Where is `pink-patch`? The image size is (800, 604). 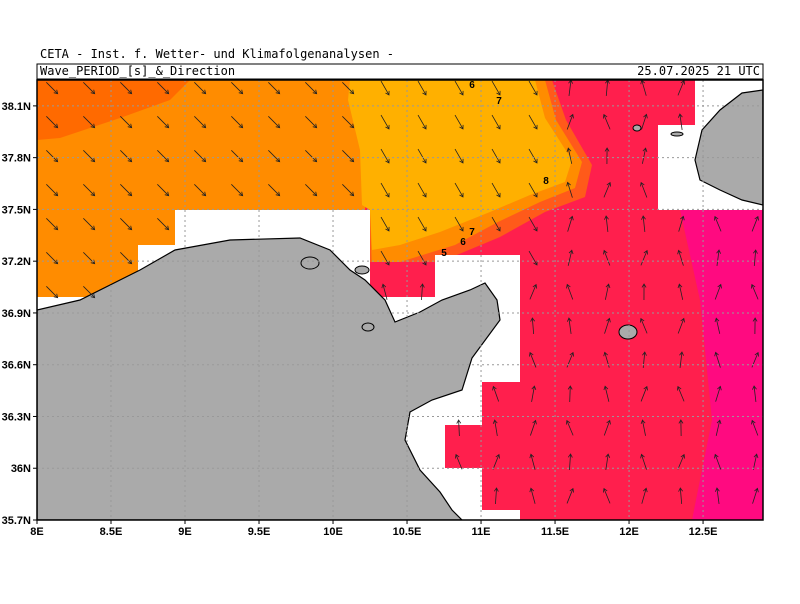 pink-patch is located at coordinates (402, 279).